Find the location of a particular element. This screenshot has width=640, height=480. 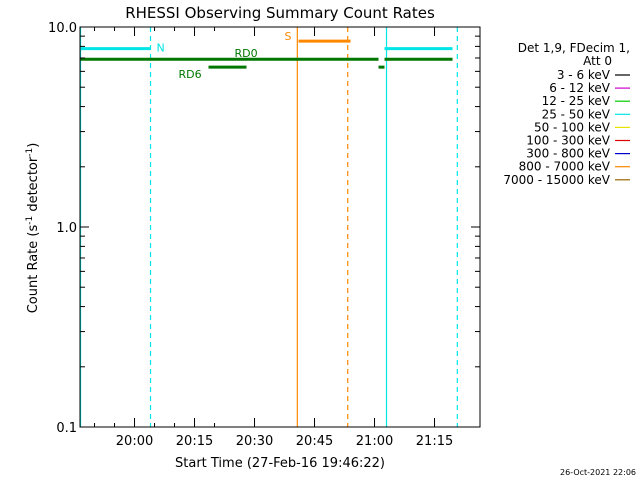

y-tick-label: 1.0 is located at coordinates (66, 228).